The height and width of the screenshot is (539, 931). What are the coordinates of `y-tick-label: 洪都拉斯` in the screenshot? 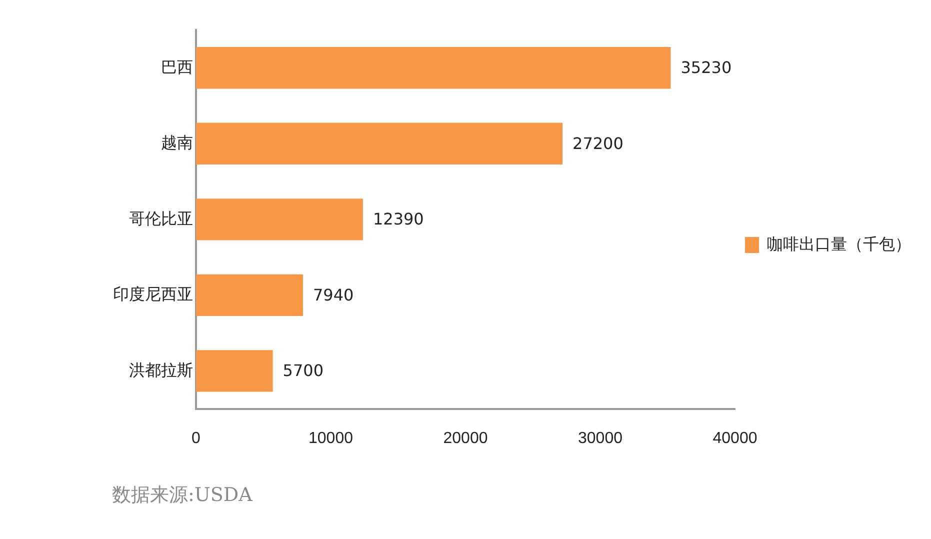 It's located at (161, 370).